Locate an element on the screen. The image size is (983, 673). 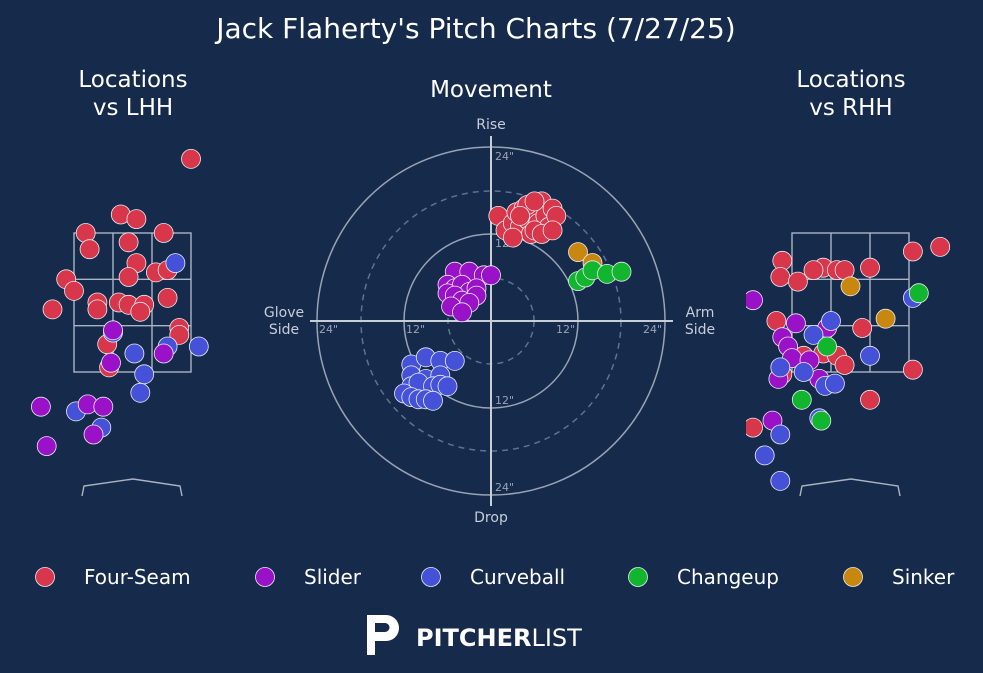
legend-label-slider: Slider is located at coordinates (333, 577).